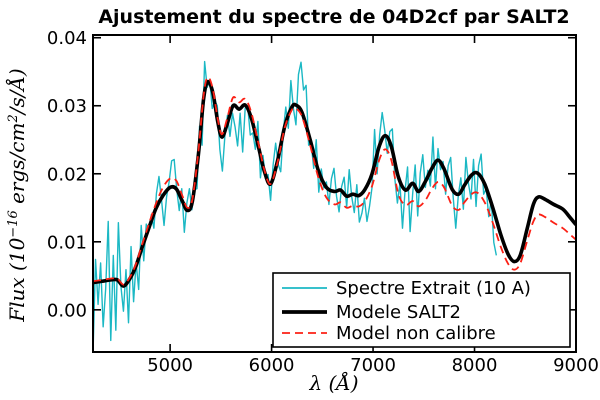 The height and width of the screenshot is (400, 600). Describe the element at coordinates (416, 333) in the screenshot. I see `legend-label: Model non calibre` at that location.